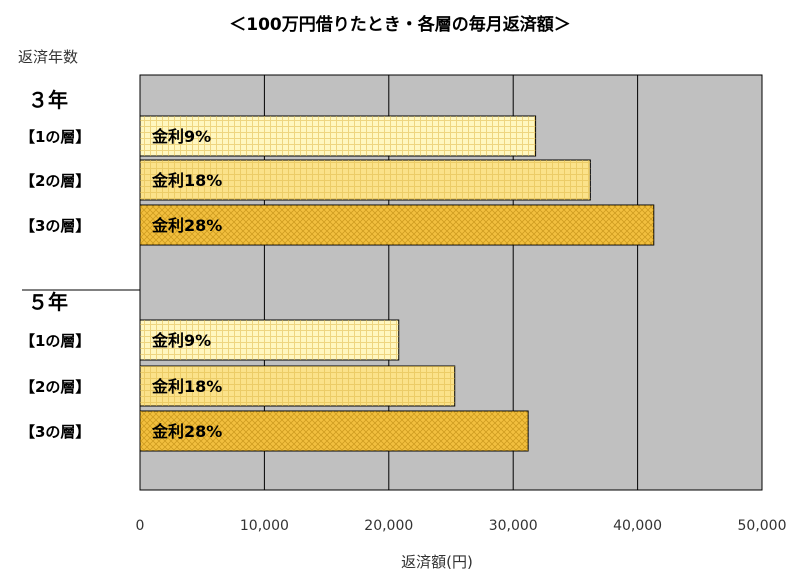  Describe the element at coordinates (140, 526) in the screenshot. I see `x-tick-label: 0` at that location.